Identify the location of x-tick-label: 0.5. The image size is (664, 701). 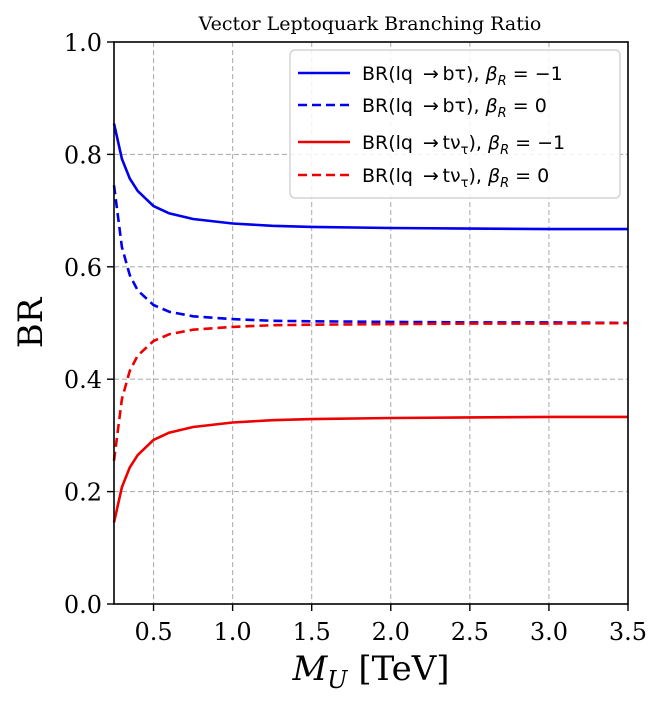
(153, 632).